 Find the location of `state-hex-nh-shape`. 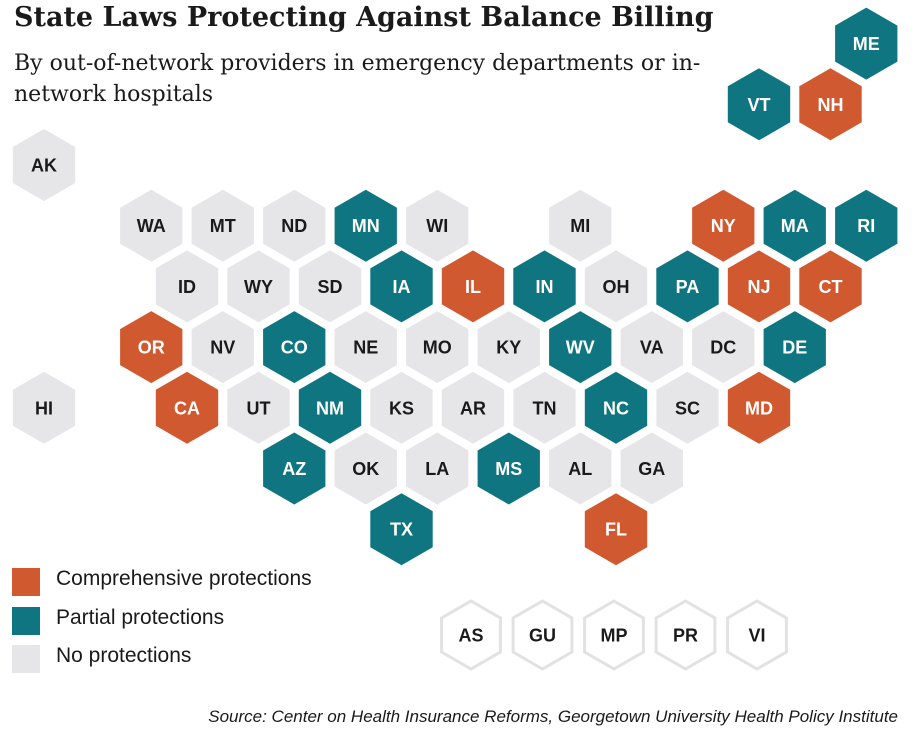

state-hex-nh-shape is located at coordinates (830, 104).